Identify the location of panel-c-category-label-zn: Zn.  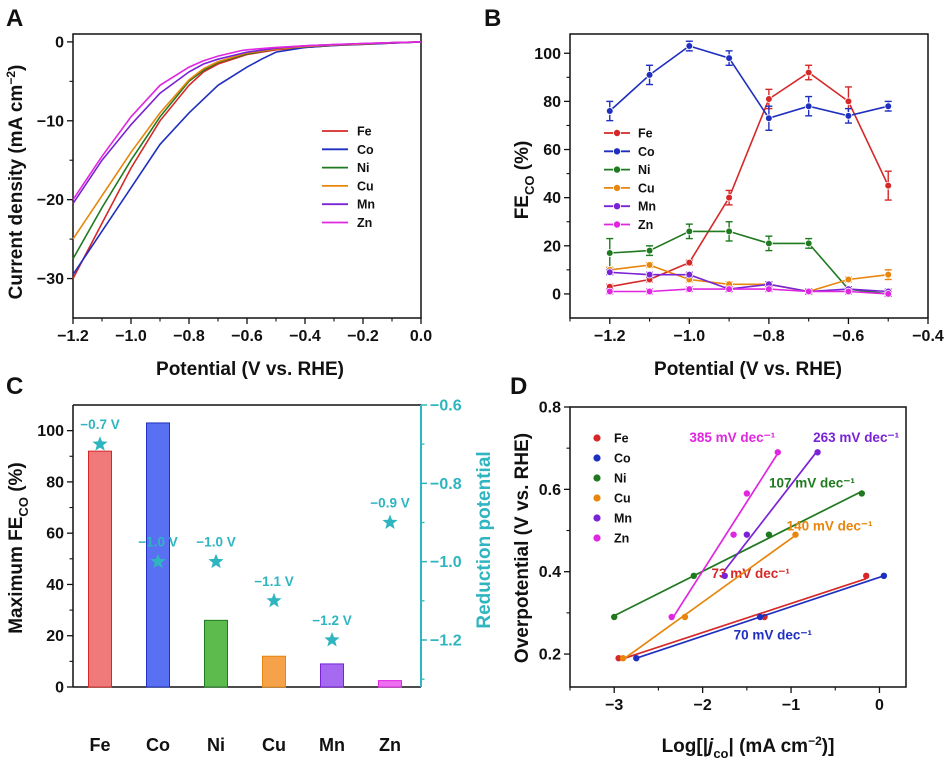
(390, 745).